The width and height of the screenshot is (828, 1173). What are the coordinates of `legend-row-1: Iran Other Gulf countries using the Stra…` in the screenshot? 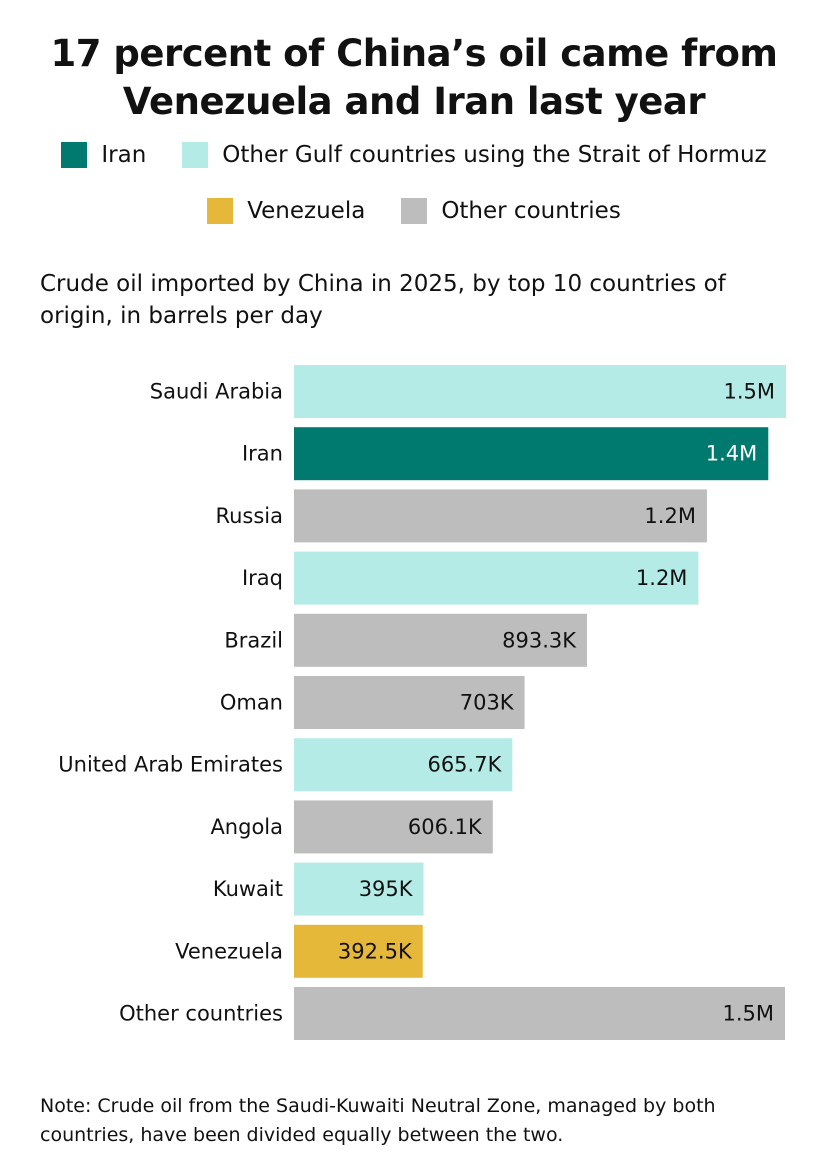 It's located at (414, 155).